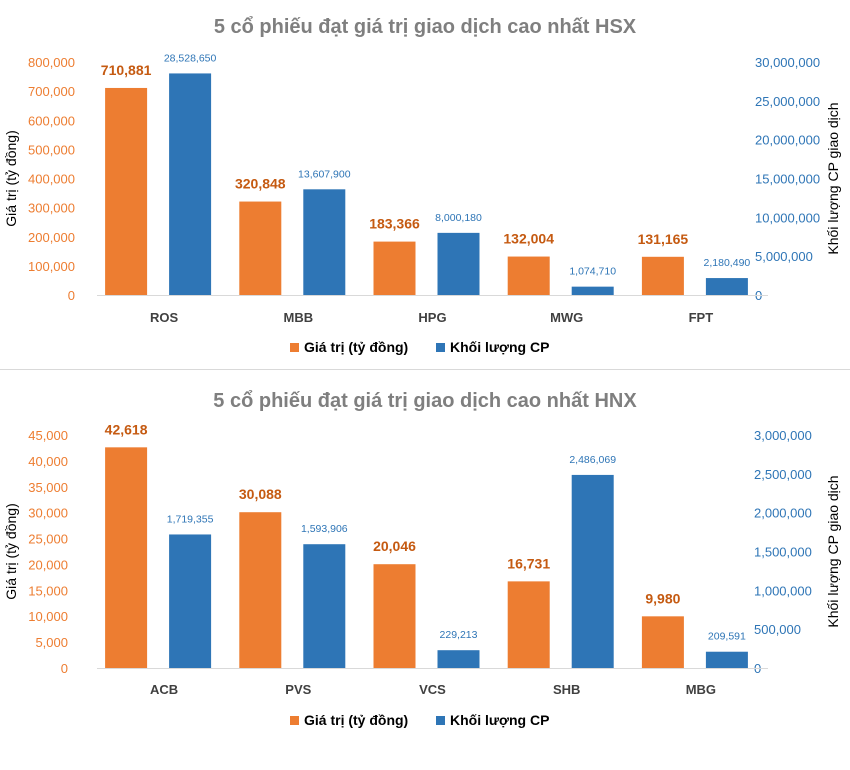 This screenshot has width=850, height=770. Describe the element at coordinates (787, 179) in the screenshot. I see `right-axis-tick-label: 15,000,000` at that location.